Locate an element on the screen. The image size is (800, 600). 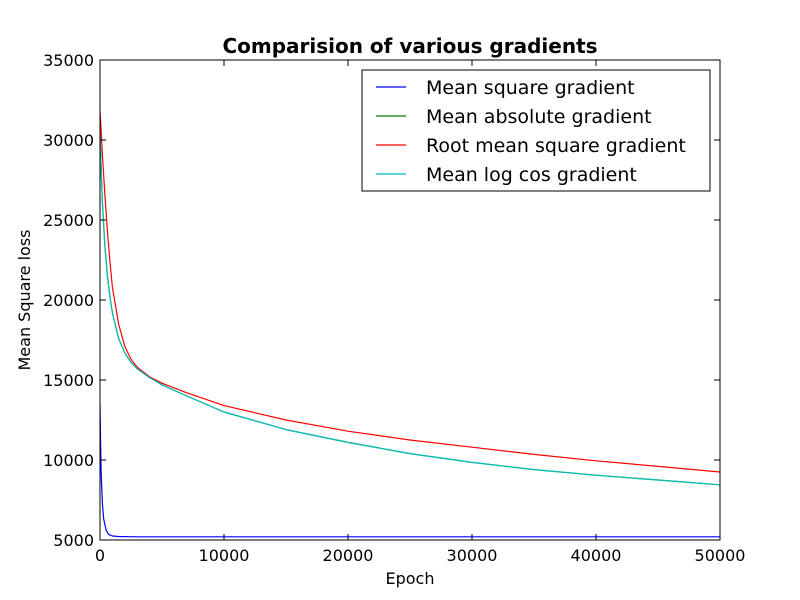
y-tick-label: 25000 is located at coordinates (68, 220).